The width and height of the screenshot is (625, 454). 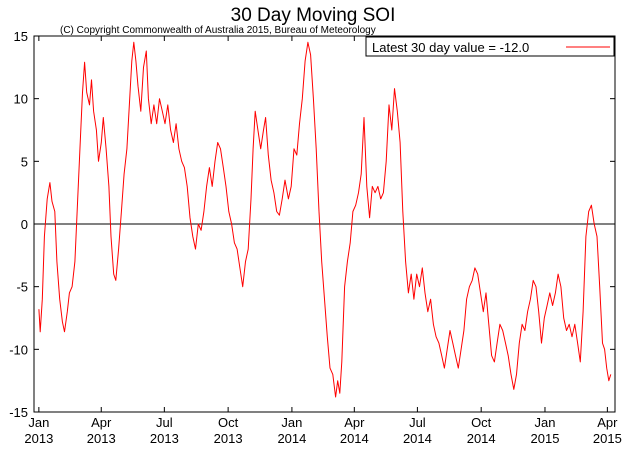 I want to click on y-tick-label: -5, so click(x=22, y=287).